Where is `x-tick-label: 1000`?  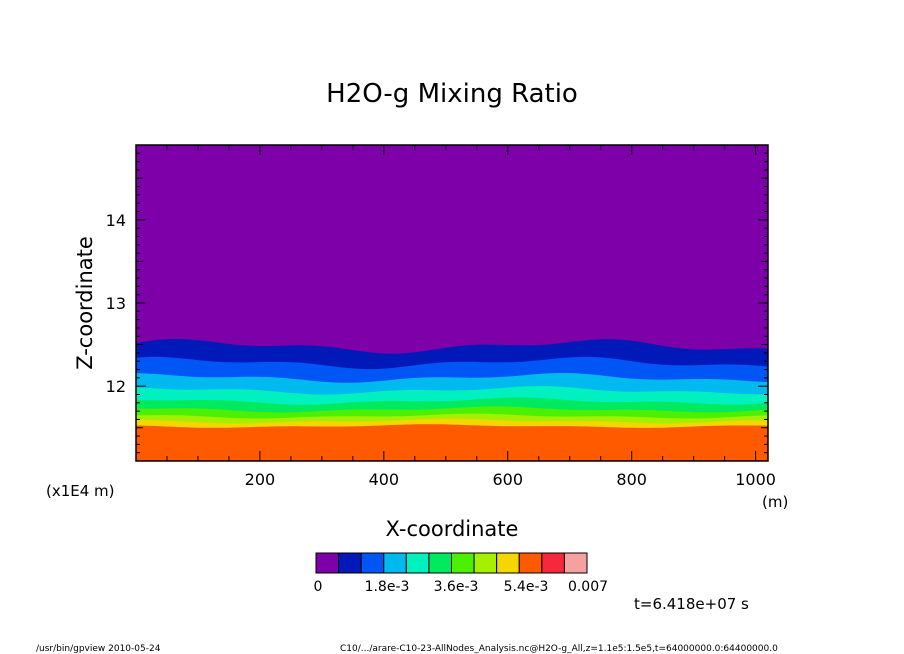 x-tick-label: 1000 is located at coordinates (755, 479).